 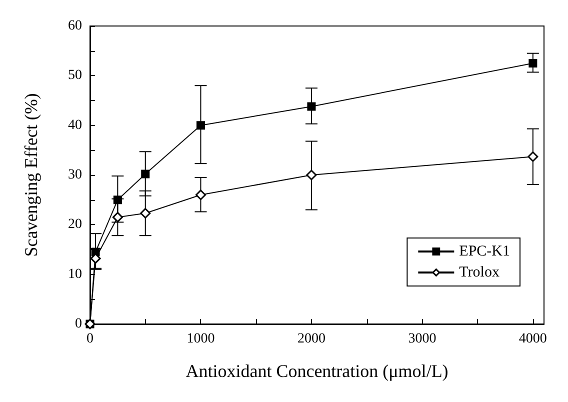 What do you see at coordinates (78, 324) in the screenshot?
I see `y-tick-label: 0` at bounding box center [78, 324].